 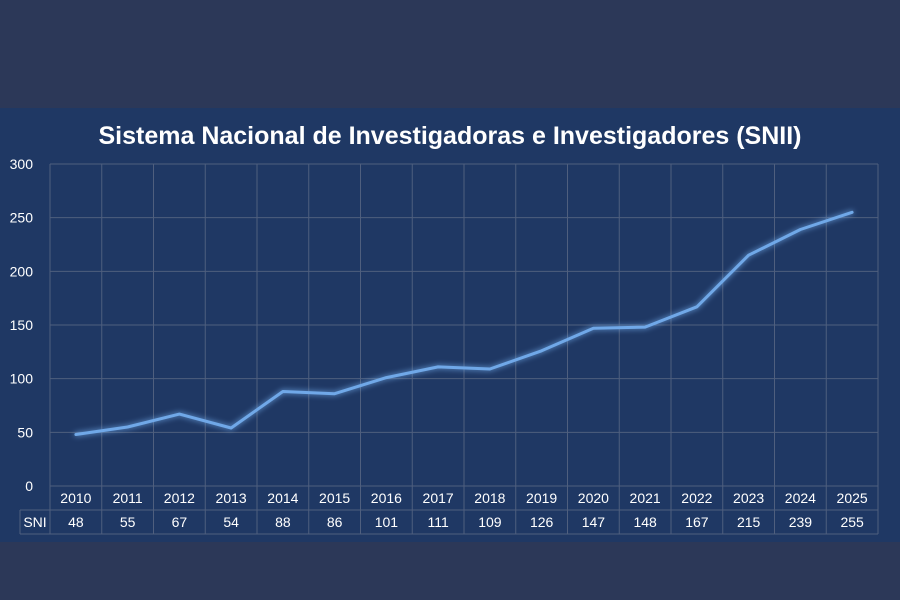 I want to click on data-table-value: 239, so click(x=801, y=522).